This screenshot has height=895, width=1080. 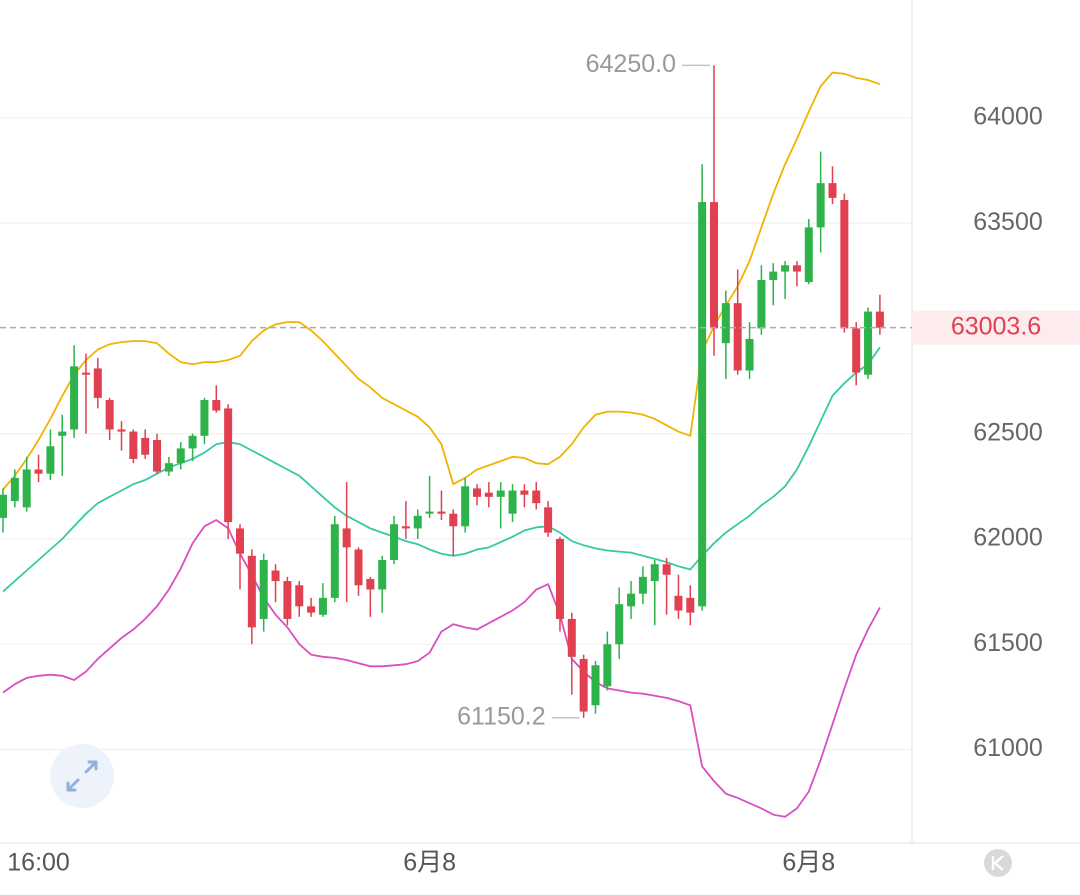 What do you see at coordinates (1008, 432) in the screenshot?
I see `y-tick-label: 62500` at bounding box center [1008, 432].